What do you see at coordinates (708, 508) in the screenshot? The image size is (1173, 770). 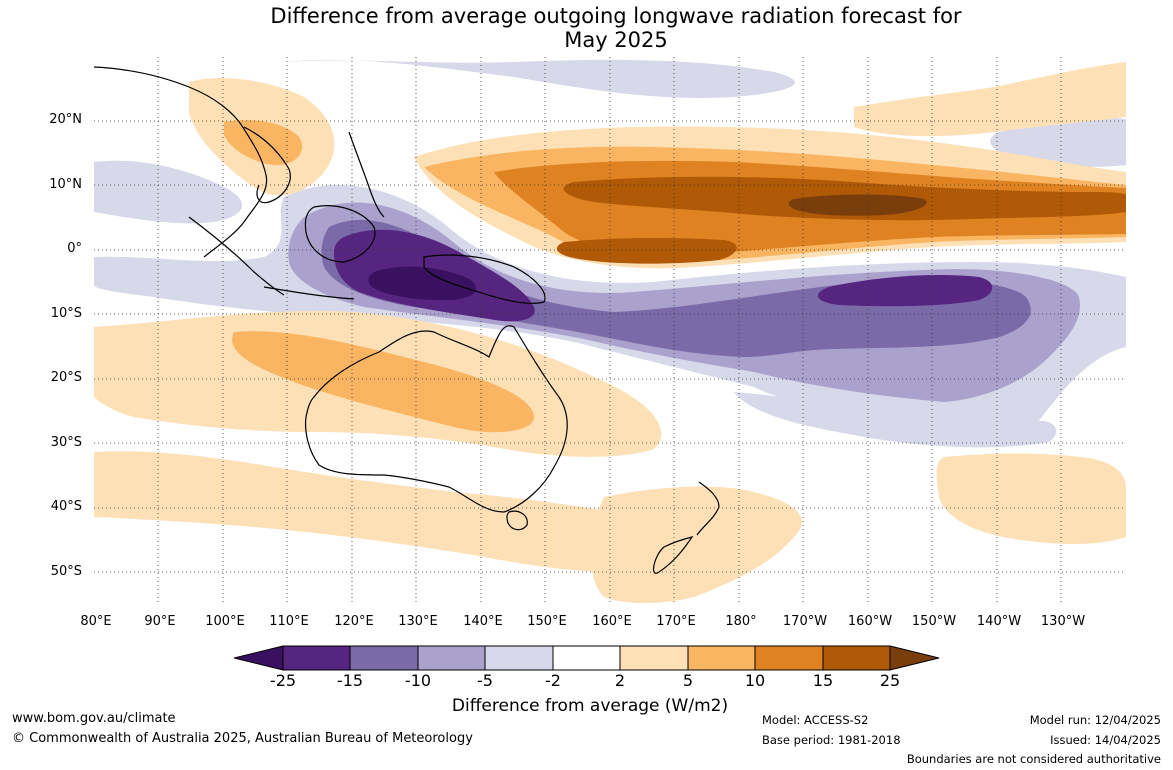 I see `coast-nz-north` at bounding box center [708, 508].